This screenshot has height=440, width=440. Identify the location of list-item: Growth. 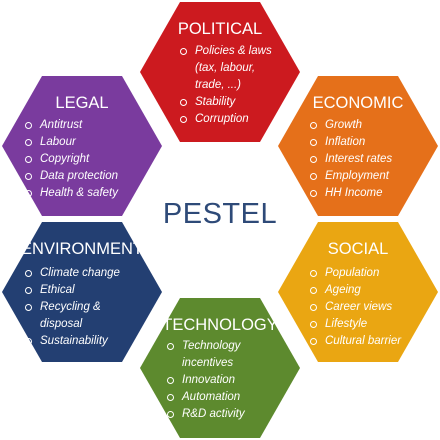
(351, 125).